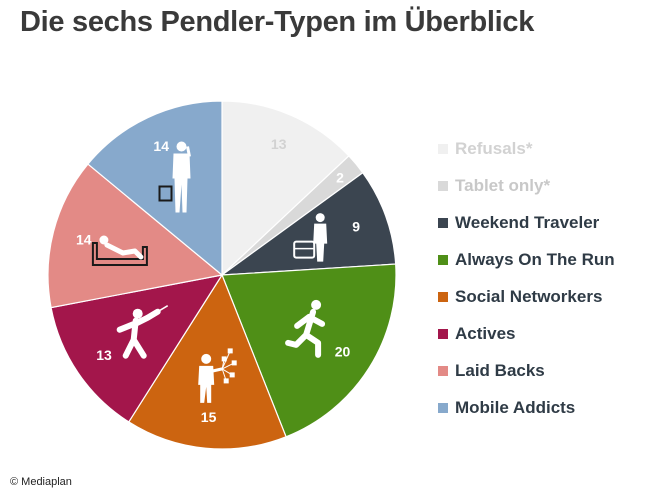  I want to click on legend-label: Social Networkers, so click(529, 296).